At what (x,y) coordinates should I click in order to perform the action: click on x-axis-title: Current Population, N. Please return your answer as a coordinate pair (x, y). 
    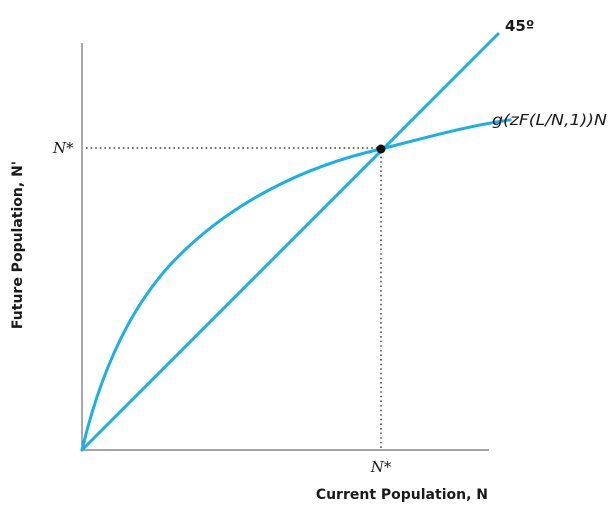
    Looking at the image, I should click on (402, 495).